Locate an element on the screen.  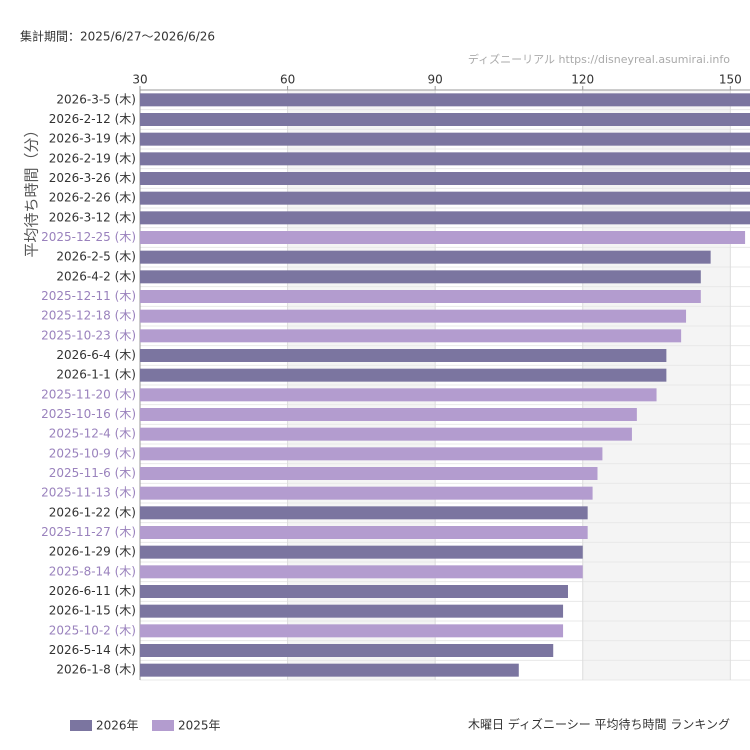
x-tick-label: 90 is located at coordinates (435, 80).